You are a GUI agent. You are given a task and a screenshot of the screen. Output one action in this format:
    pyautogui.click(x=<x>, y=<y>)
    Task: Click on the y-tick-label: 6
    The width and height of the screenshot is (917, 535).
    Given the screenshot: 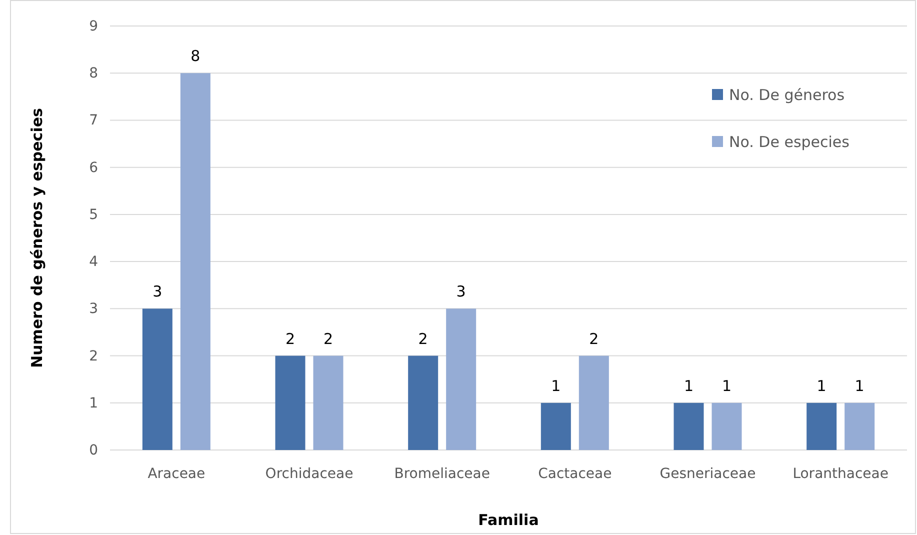 What is the action you would take?
    pyautogui.click(x=93, y=168)
    